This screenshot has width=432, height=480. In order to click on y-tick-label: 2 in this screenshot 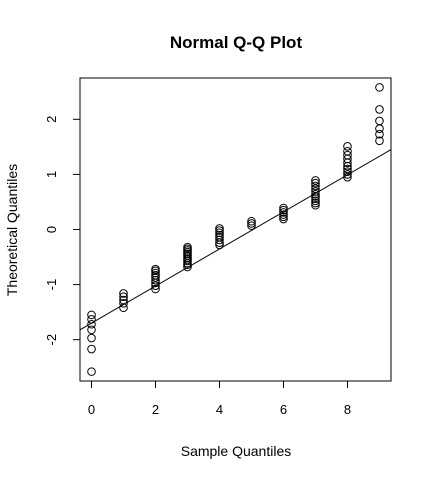, I will do `click(51, 119)`.